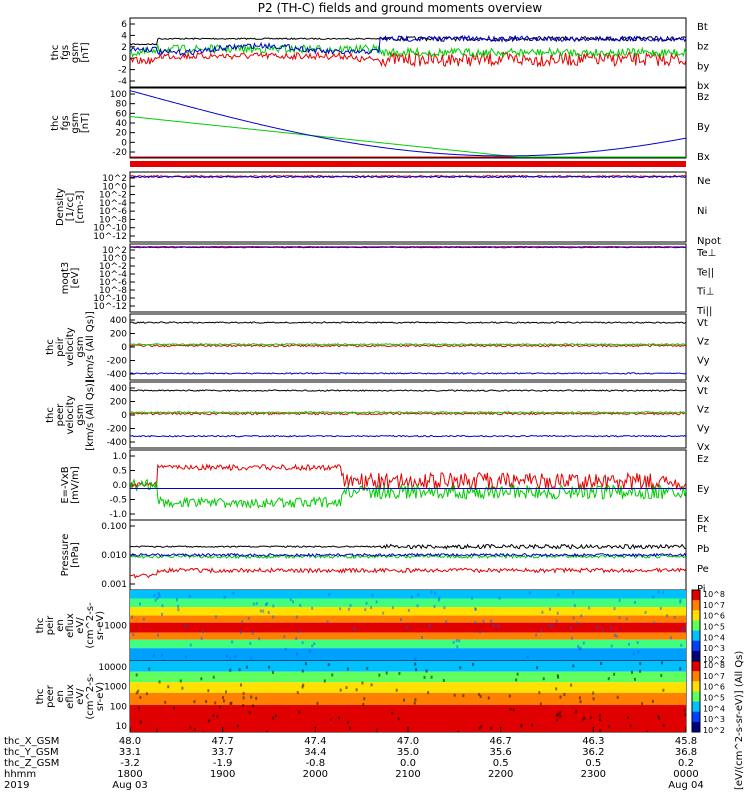  Describe the element at coordinates (593, 752) in the screenshot. I see `x-row-value: 36.2` at that location.